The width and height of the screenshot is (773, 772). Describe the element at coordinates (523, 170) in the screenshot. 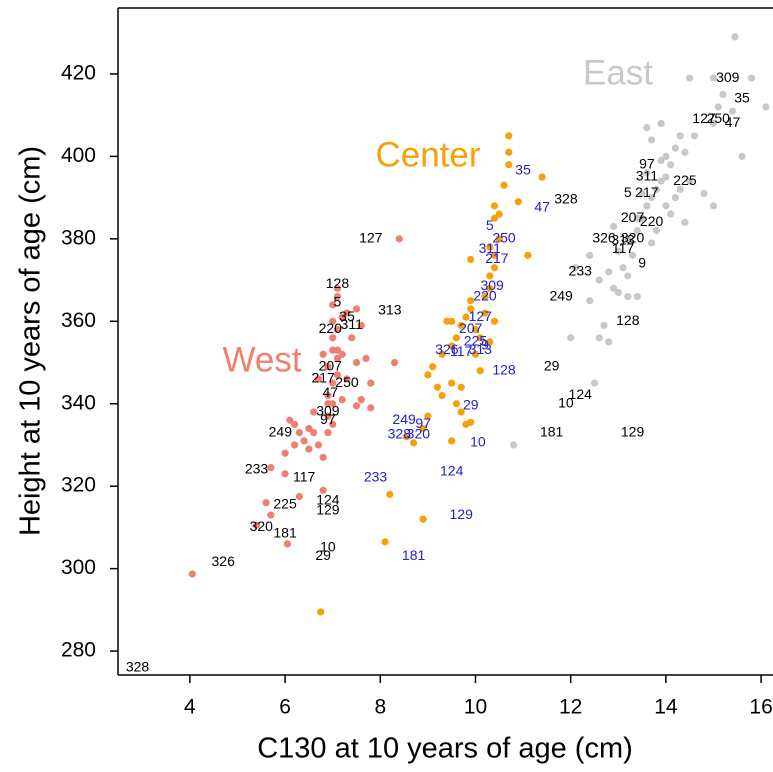

I see `point-label: 35` at that location.